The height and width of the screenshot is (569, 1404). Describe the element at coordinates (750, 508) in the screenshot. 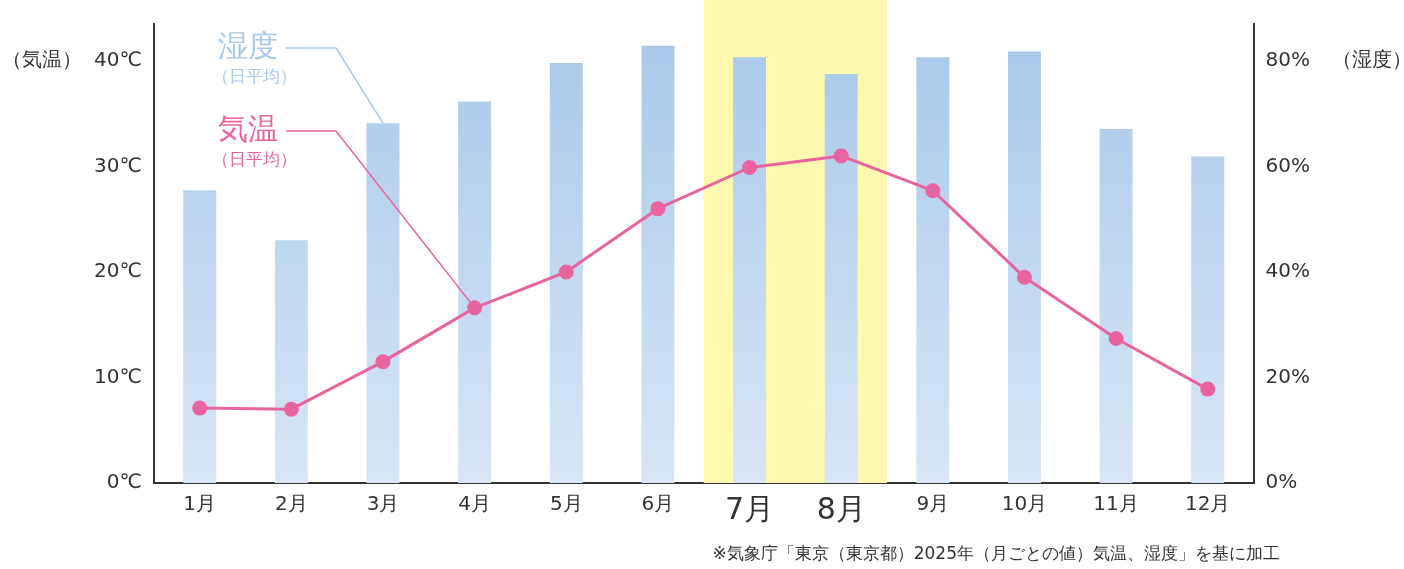

I see `x-tick-label: 7月` at that location.